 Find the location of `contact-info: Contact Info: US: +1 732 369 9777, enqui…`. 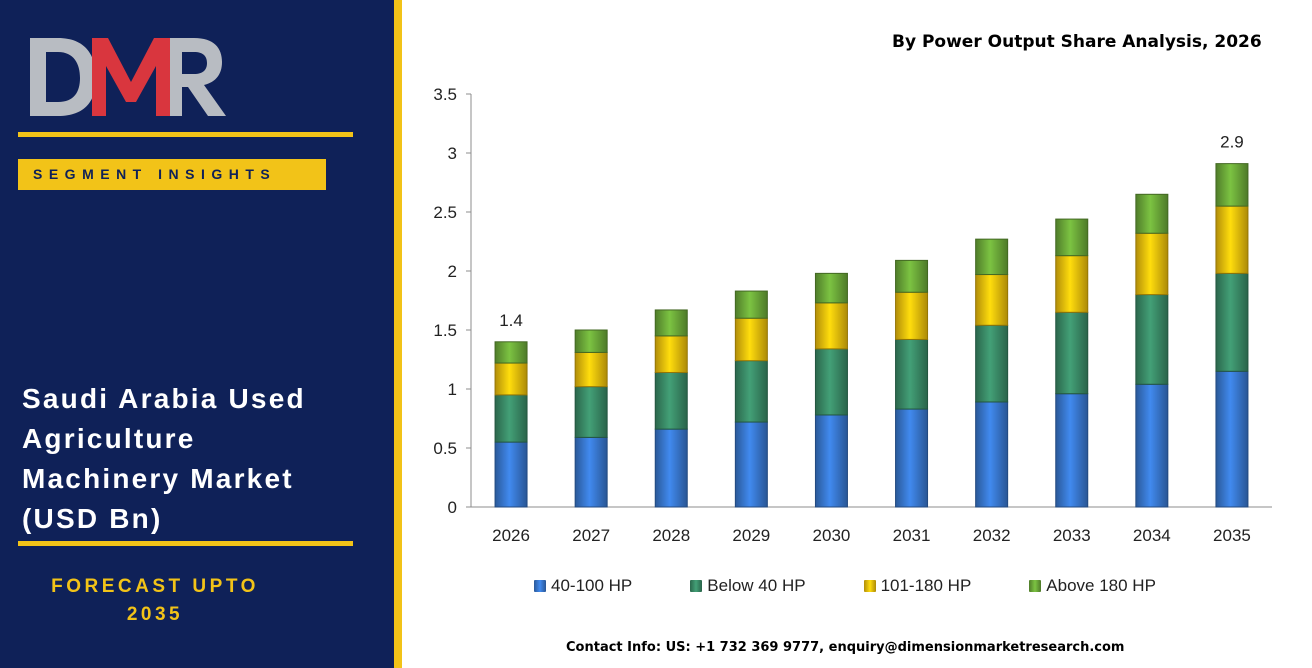

contact-info: Contact Info: US: +1 732 369 9777, enqui… is located at coordinates (845, 647).